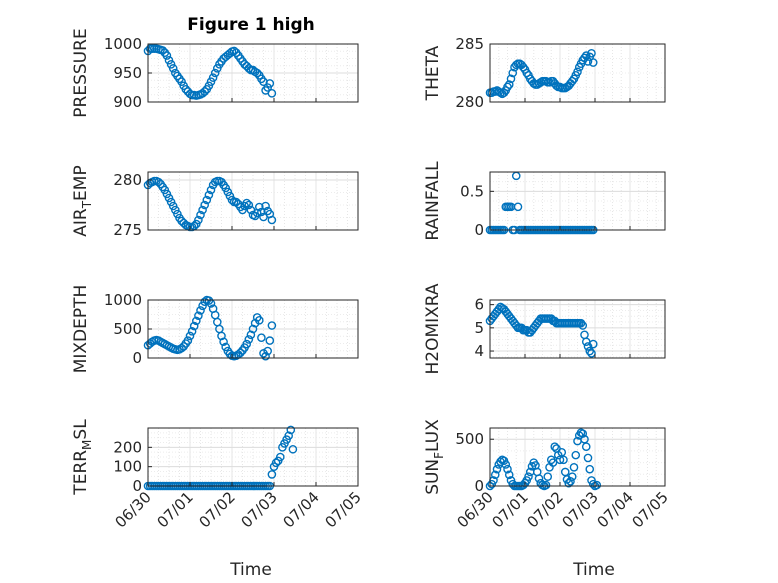 This screenshot has width=778, height=583. I want to click on y-tick-label: 0.5, so click(472, 191).